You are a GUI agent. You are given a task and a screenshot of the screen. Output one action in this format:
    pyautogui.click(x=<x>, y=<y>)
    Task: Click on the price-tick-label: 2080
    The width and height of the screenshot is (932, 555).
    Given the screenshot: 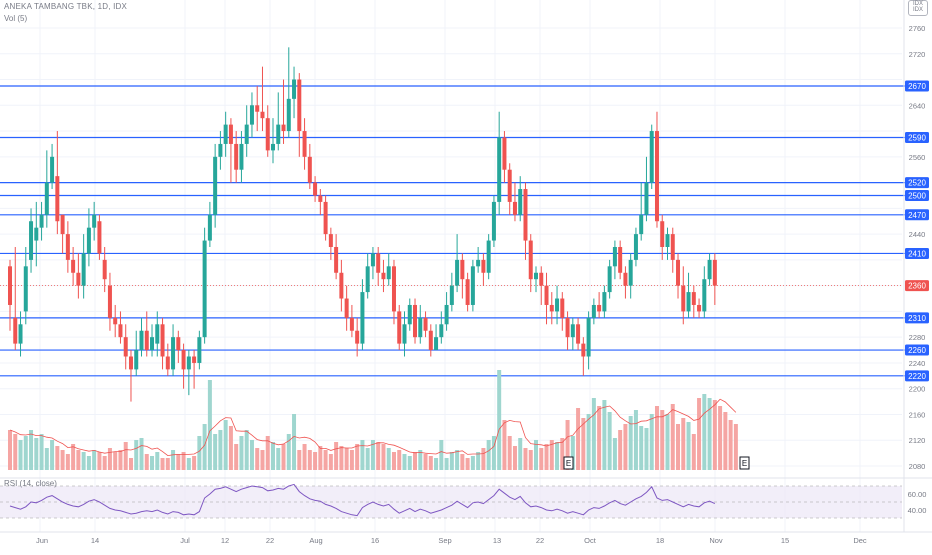 What is the action you would take?
    pyautogui.click(x=917, y=466)
    